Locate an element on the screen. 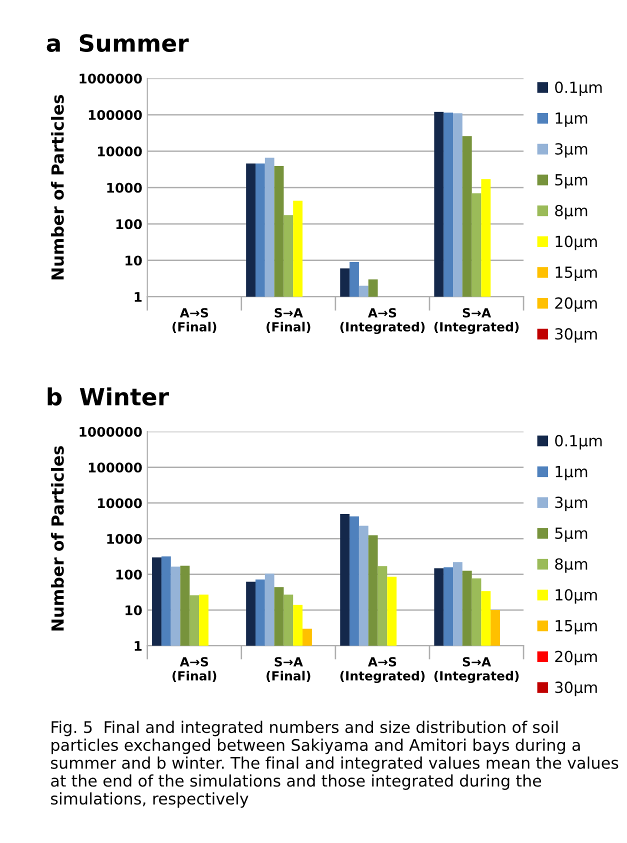 This screenshot has height=843, width=627. chart-title: b Winter is located at coordinates (108, 396).